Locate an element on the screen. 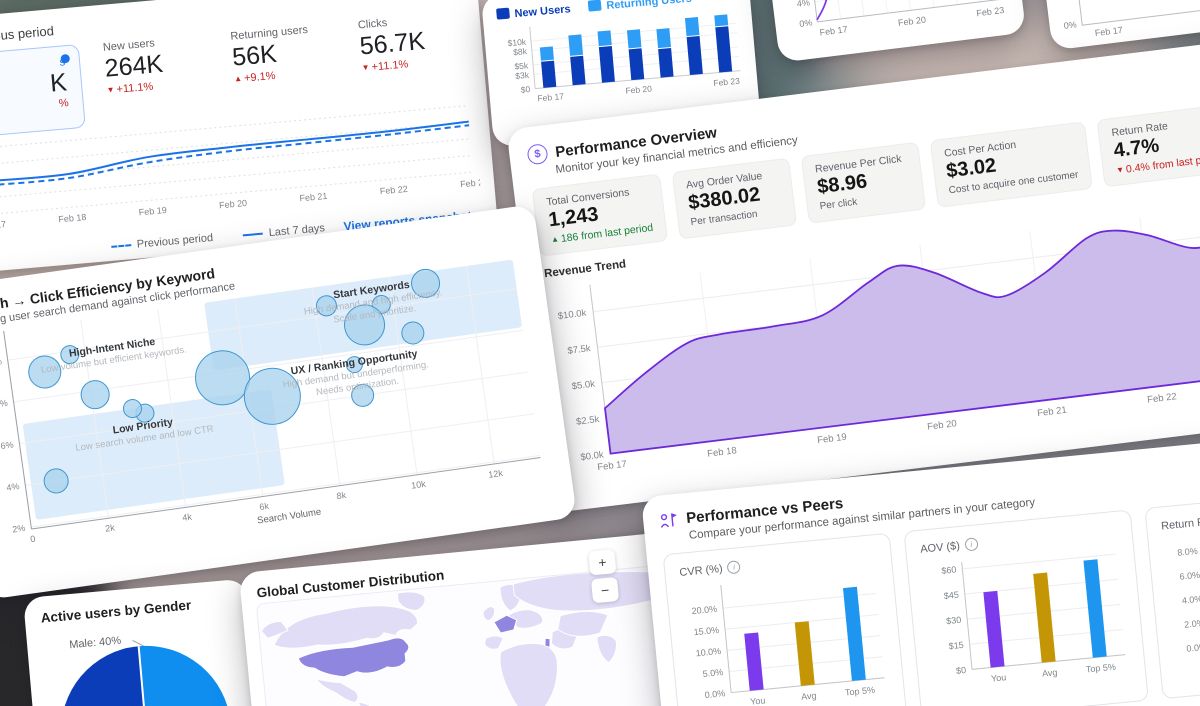 Image resolution: width=1200 pixels, height=706 pixels. series-previous-period is located at coordinates (235, 155).